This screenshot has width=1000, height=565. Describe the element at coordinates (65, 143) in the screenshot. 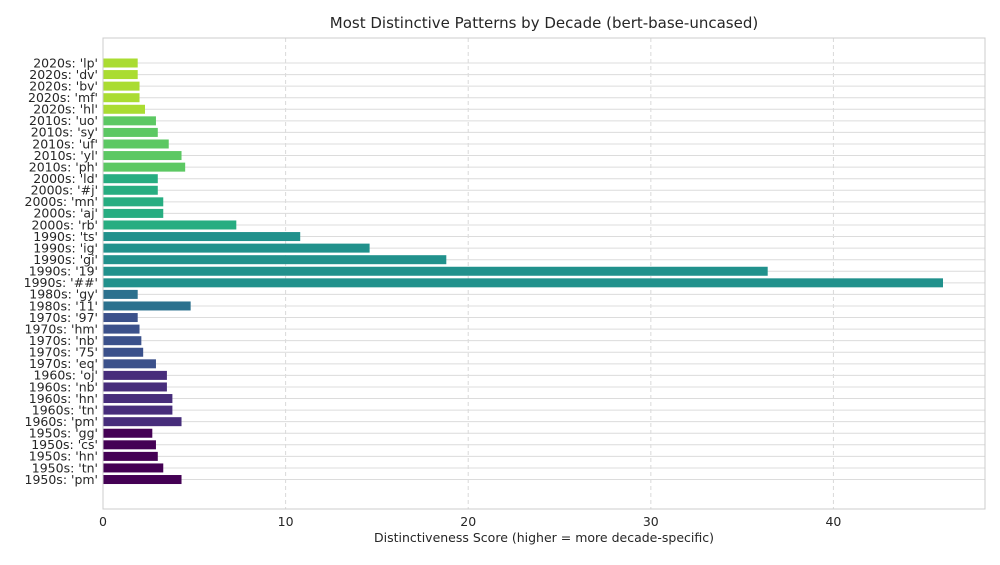

I see `y-tick-label: 2010s: 'uf'` at that location.